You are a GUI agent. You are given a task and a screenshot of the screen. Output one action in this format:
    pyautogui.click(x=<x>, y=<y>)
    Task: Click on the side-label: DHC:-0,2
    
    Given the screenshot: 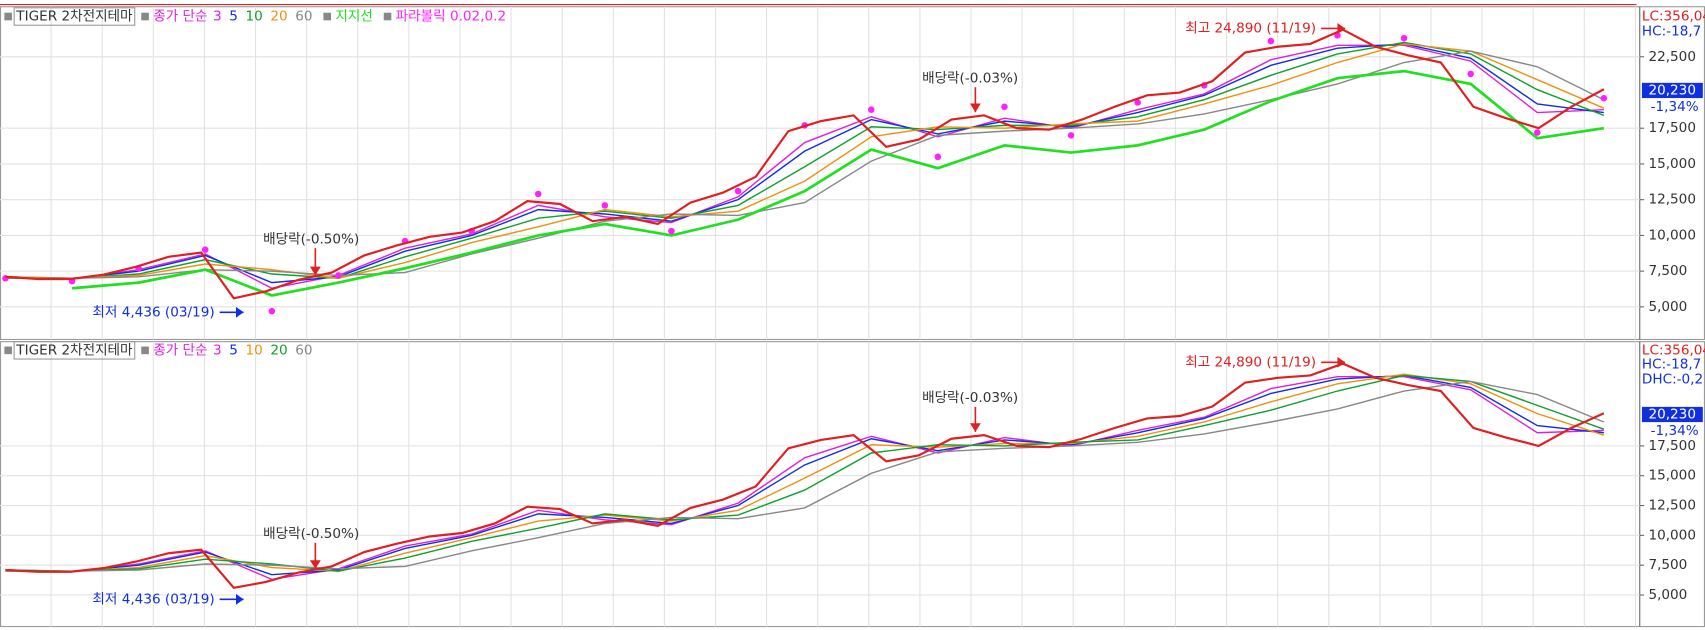 What is the action you would take?
    pyautogui.click(x=1672, y=380)
    